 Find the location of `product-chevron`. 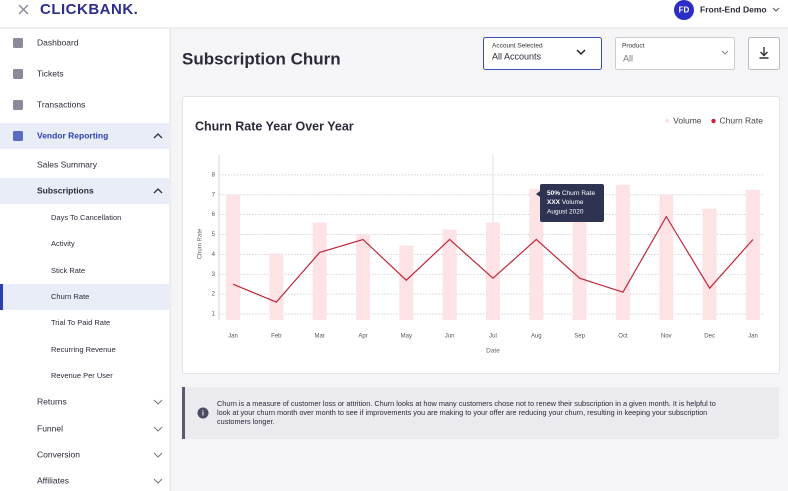

product-chevron is located at coordinates (725, 52).